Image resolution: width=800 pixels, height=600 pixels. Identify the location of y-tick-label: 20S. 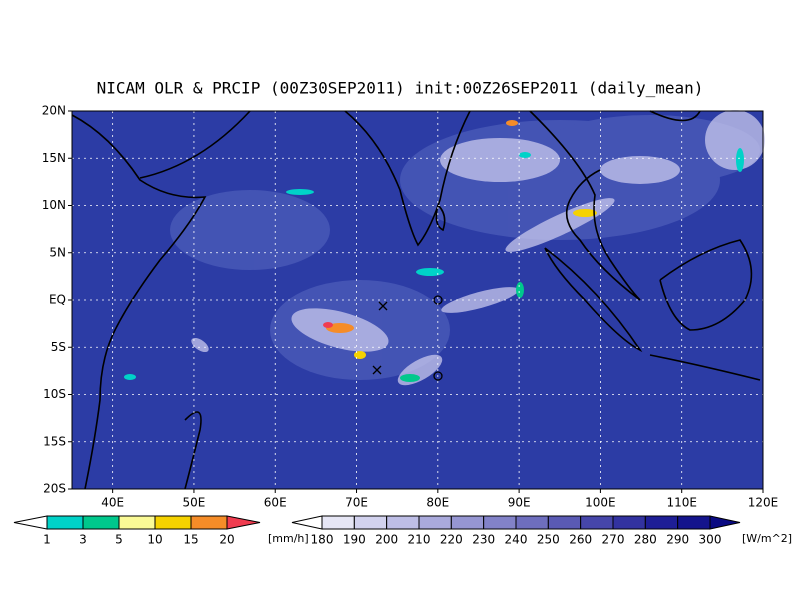
(54, 489).